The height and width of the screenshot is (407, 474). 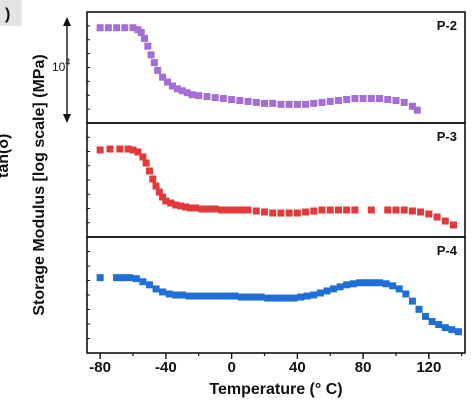 I want to click on x-axis: -80 -40 0 40 80 120, so click(x=276, y=364).